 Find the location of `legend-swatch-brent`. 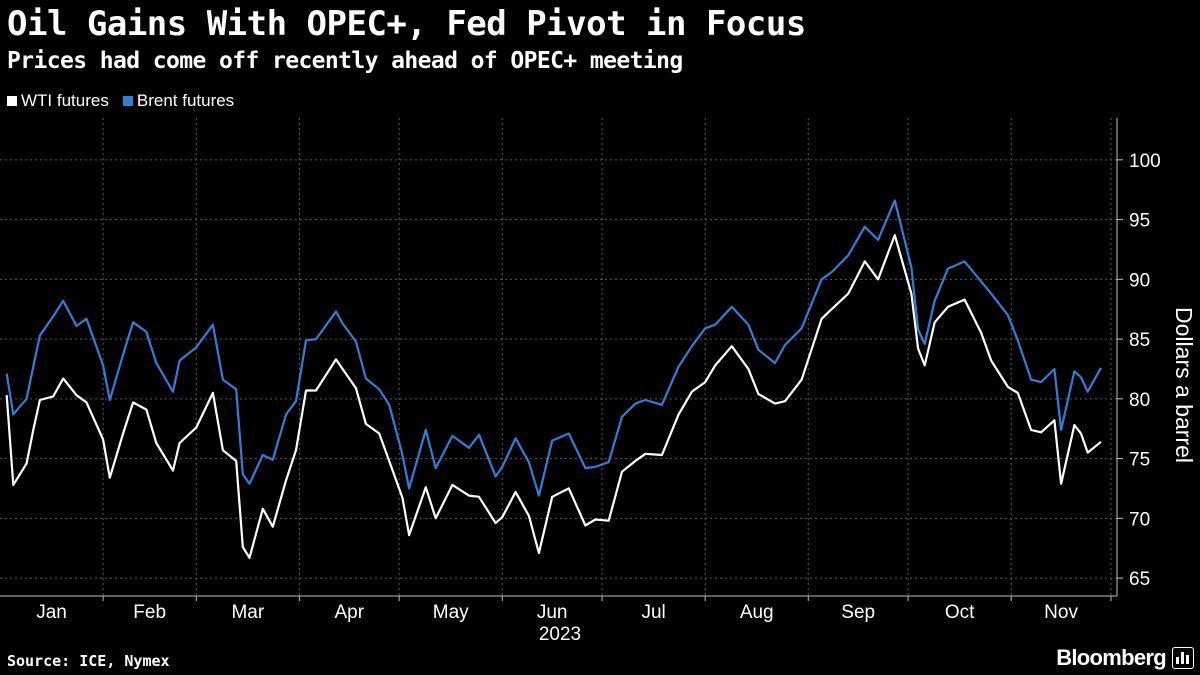

legend-swatch-brent is located at coordinates (127, 101).